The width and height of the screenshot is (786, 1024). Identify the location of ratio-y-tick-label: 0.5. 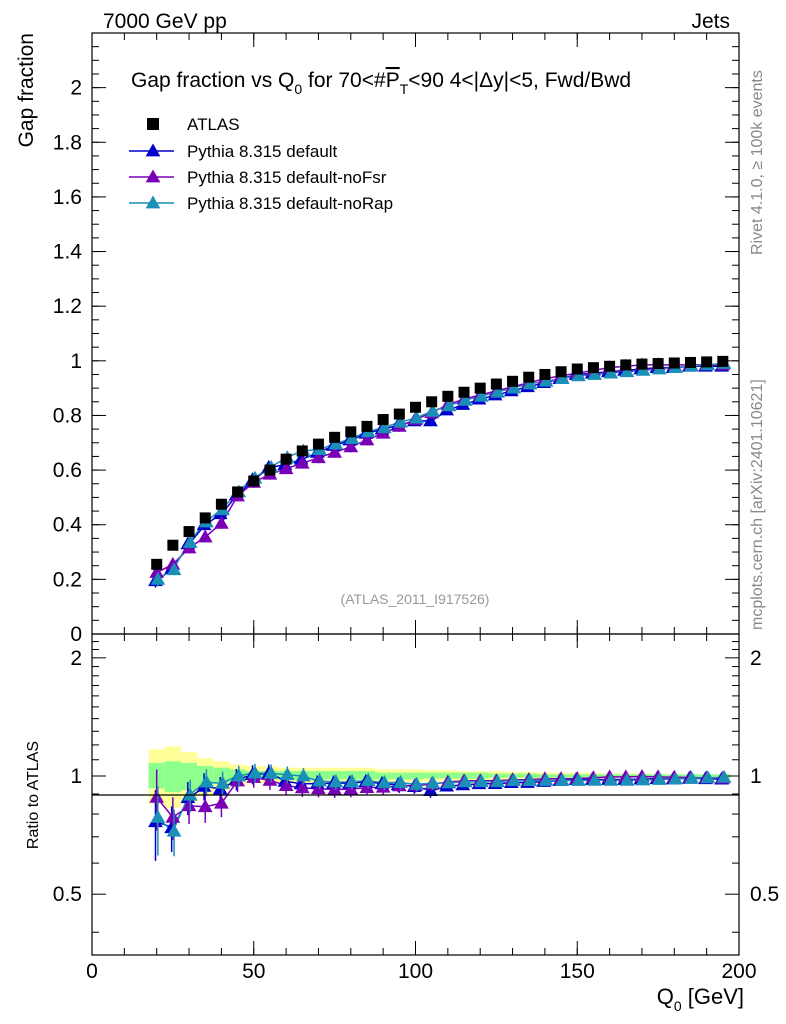
(67, 894).